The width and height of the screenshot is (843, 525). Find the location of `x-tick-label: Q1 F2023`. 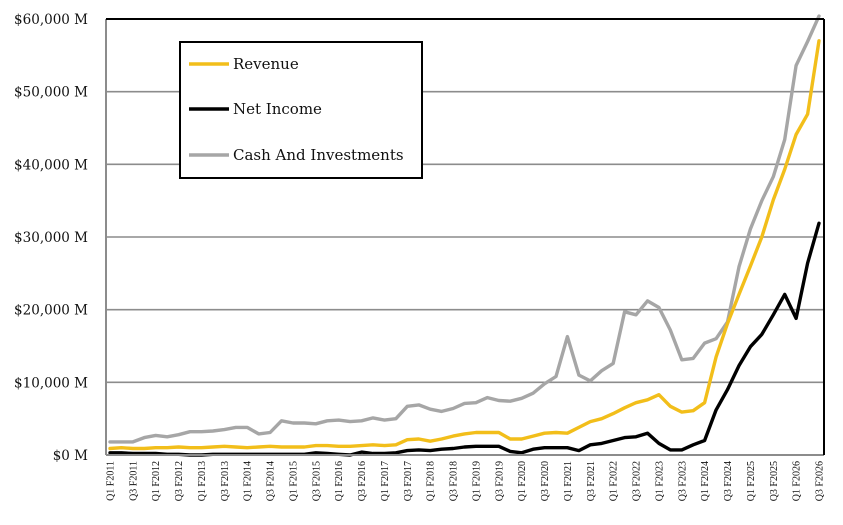

x-tick-label: Q1 F2023 is located at coordinates (659, 481).